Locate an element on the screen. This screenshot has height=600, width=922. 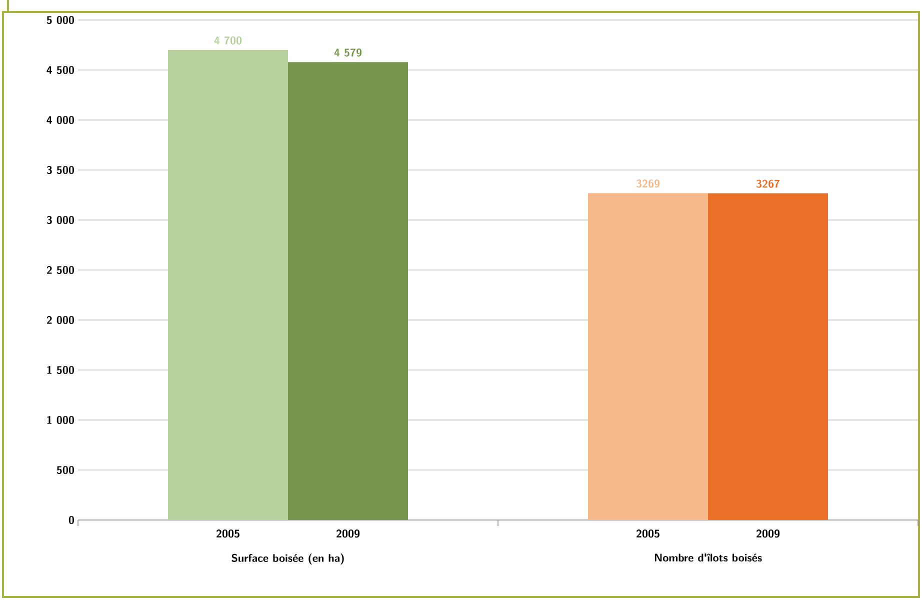
y-tick-label: 4 000 is located at coordinates (60, 120).